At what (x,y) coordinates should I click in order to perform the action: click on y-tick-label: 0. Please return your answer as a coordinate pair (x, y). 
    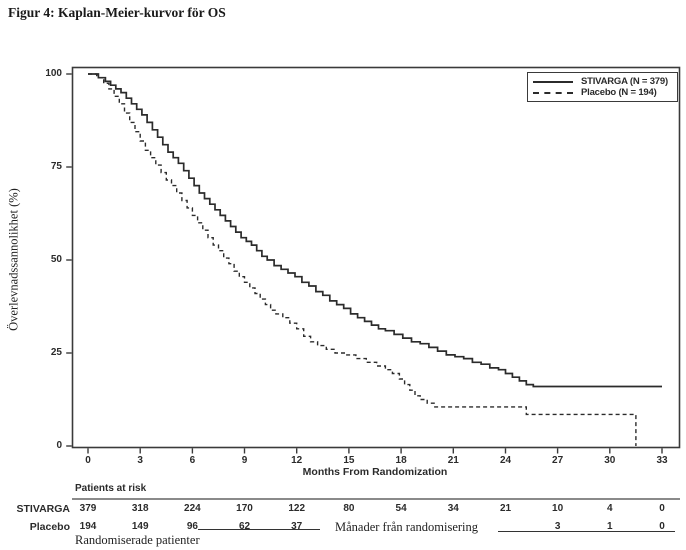
    Looking at the image, I should click on (59, 445).